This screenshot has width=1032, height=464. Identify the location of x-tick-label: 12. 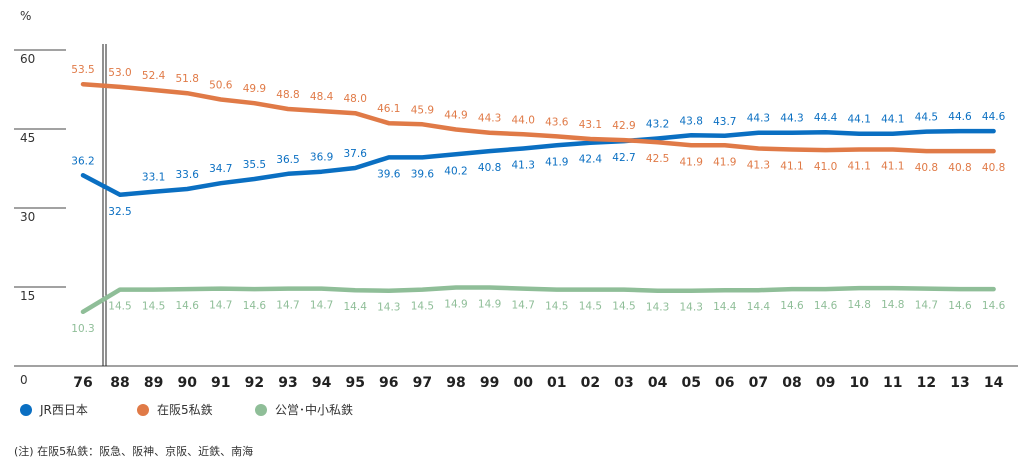
(926, 383).